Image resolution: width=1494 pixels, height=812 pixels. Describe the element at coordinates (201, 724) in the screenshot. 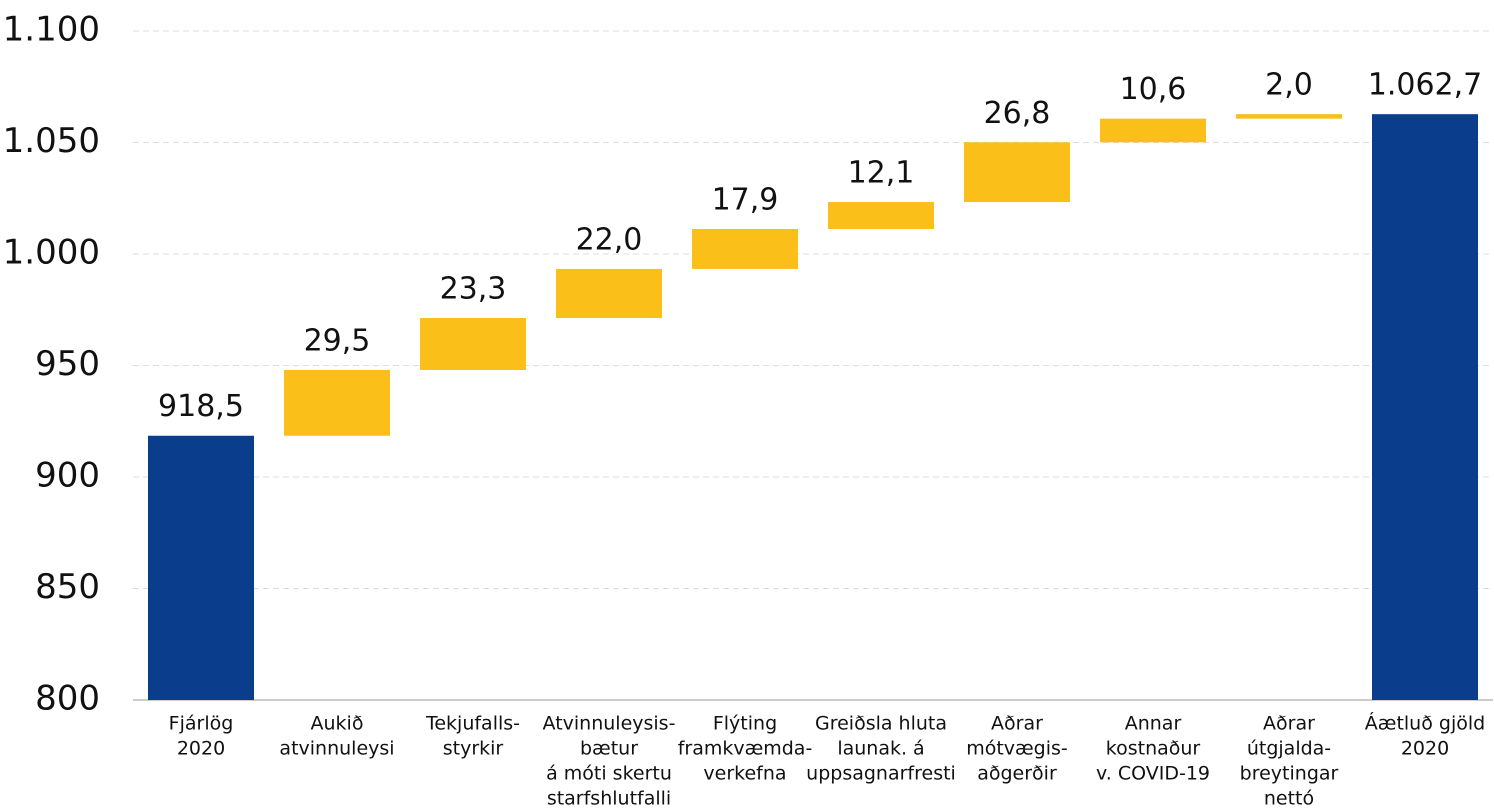

I see `x-tick-label: Fjárlög` at that location.